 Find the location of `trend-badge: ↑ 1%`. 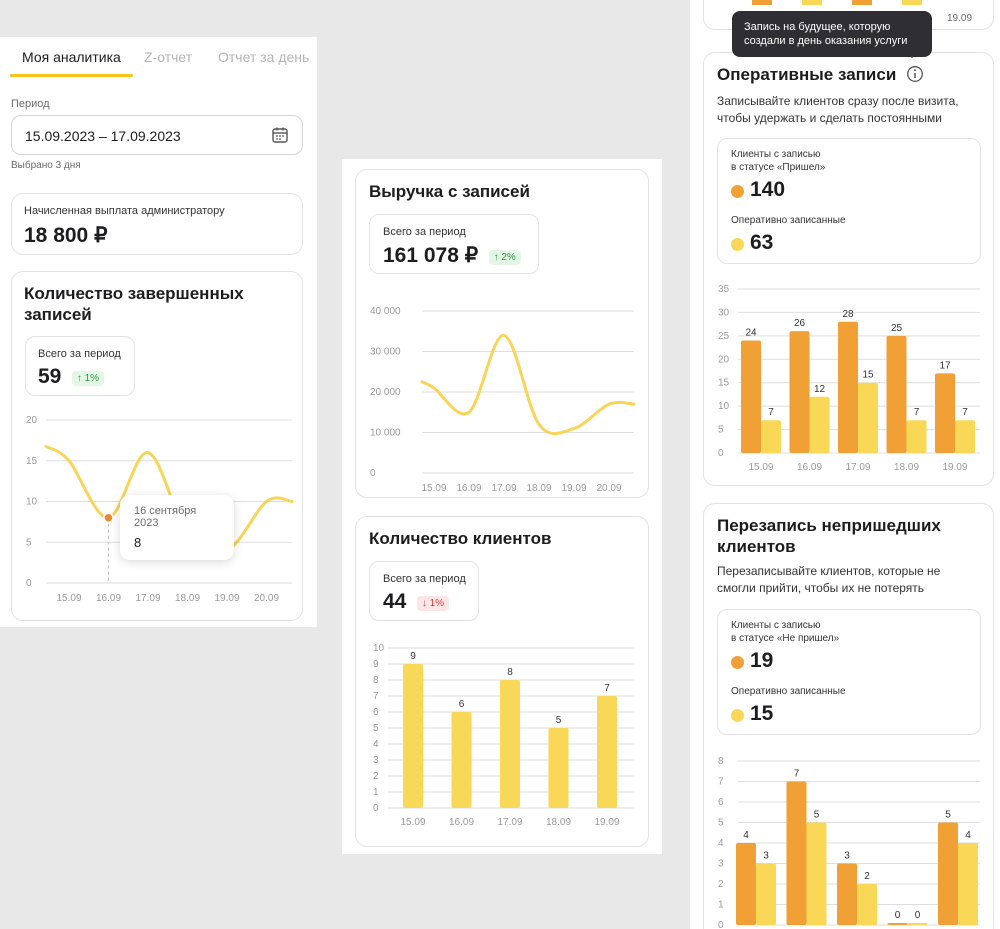

trend-badge: ↑ 1% is located at coordinates (88, 379).